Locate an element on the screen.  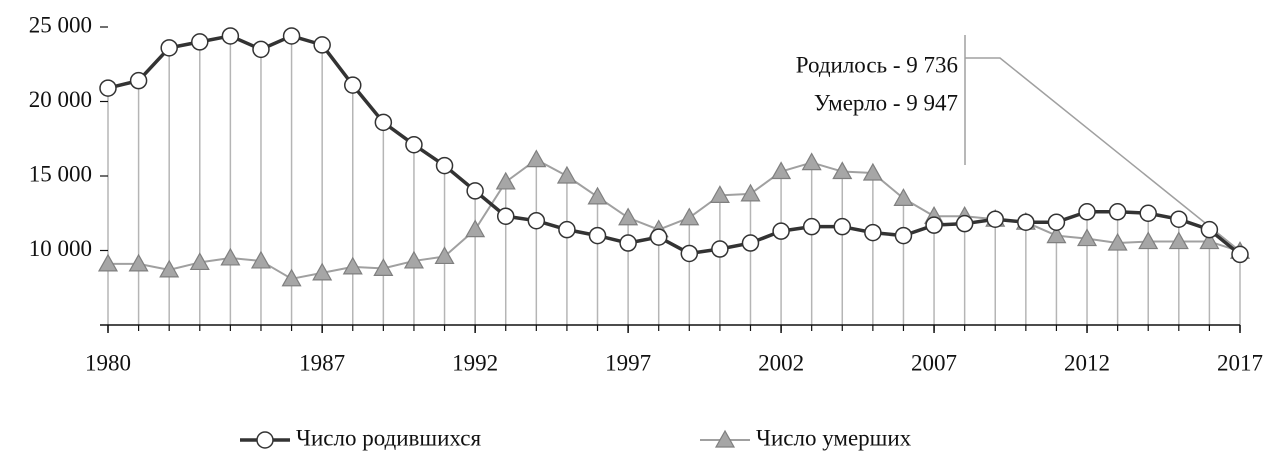
x-tick-label: 2017 is located at coordinates (1240, 362).